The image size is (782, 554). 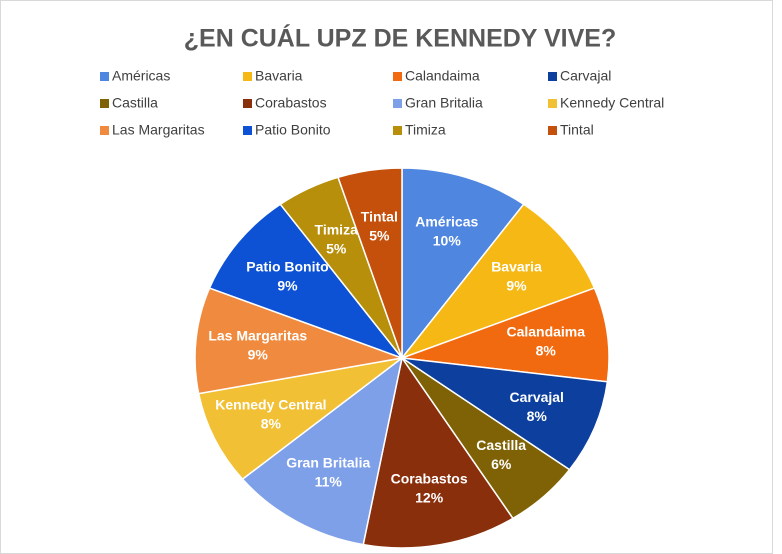 What do you see at coordinates (158, 130) in the screenshot?
I see `legend-label: Las Margaritas` at bounding box center [158, 130].